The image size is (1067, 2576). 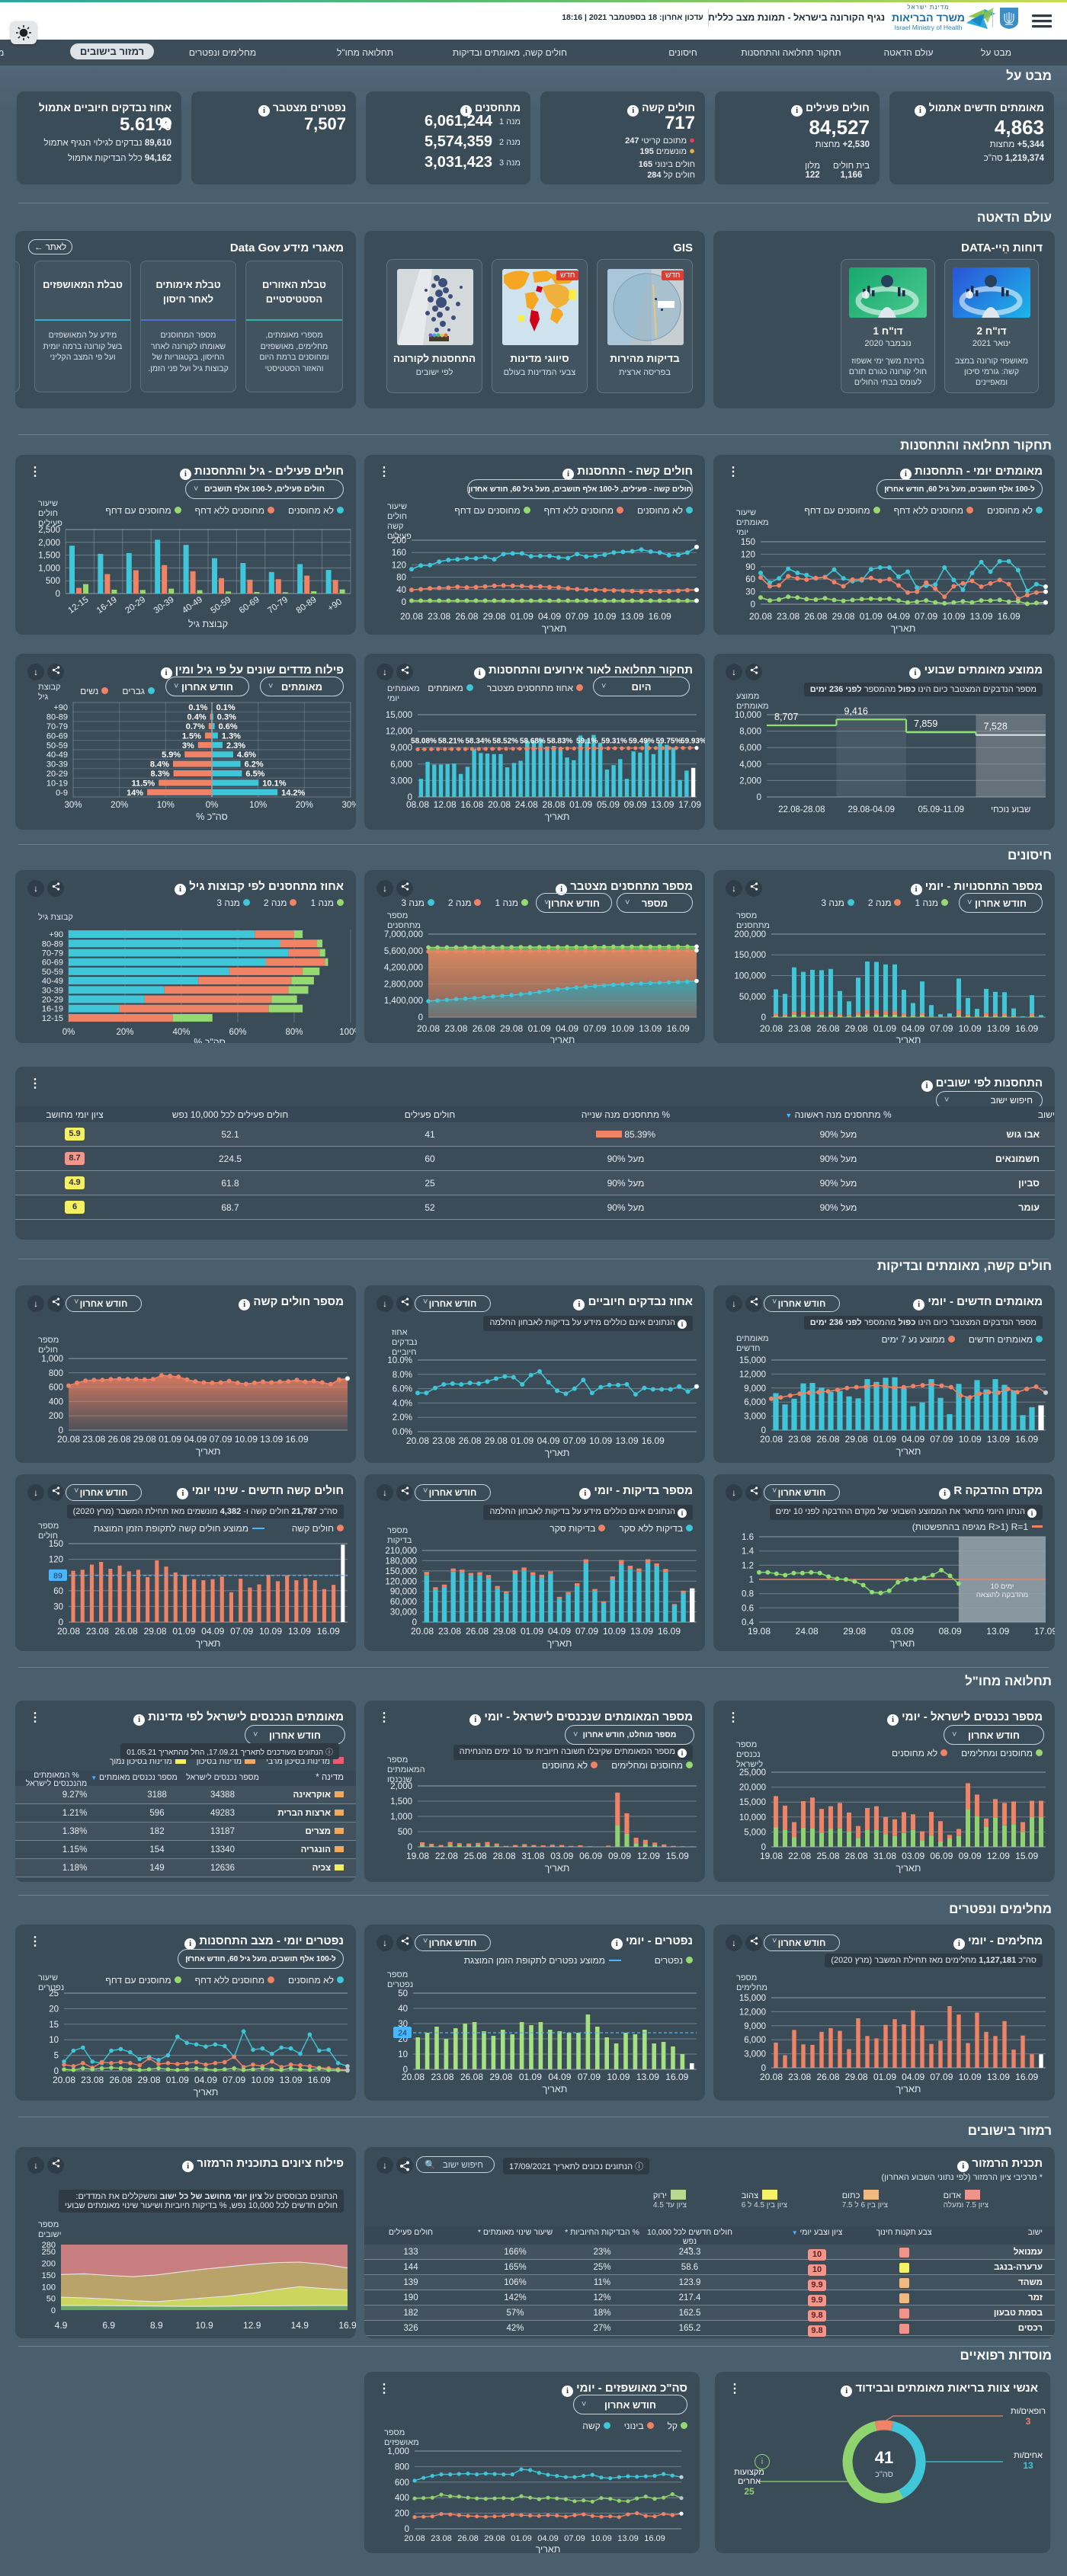 I want to click on svg-text: מהדבקה לתוצאה, so click(x=1002, y=1594).